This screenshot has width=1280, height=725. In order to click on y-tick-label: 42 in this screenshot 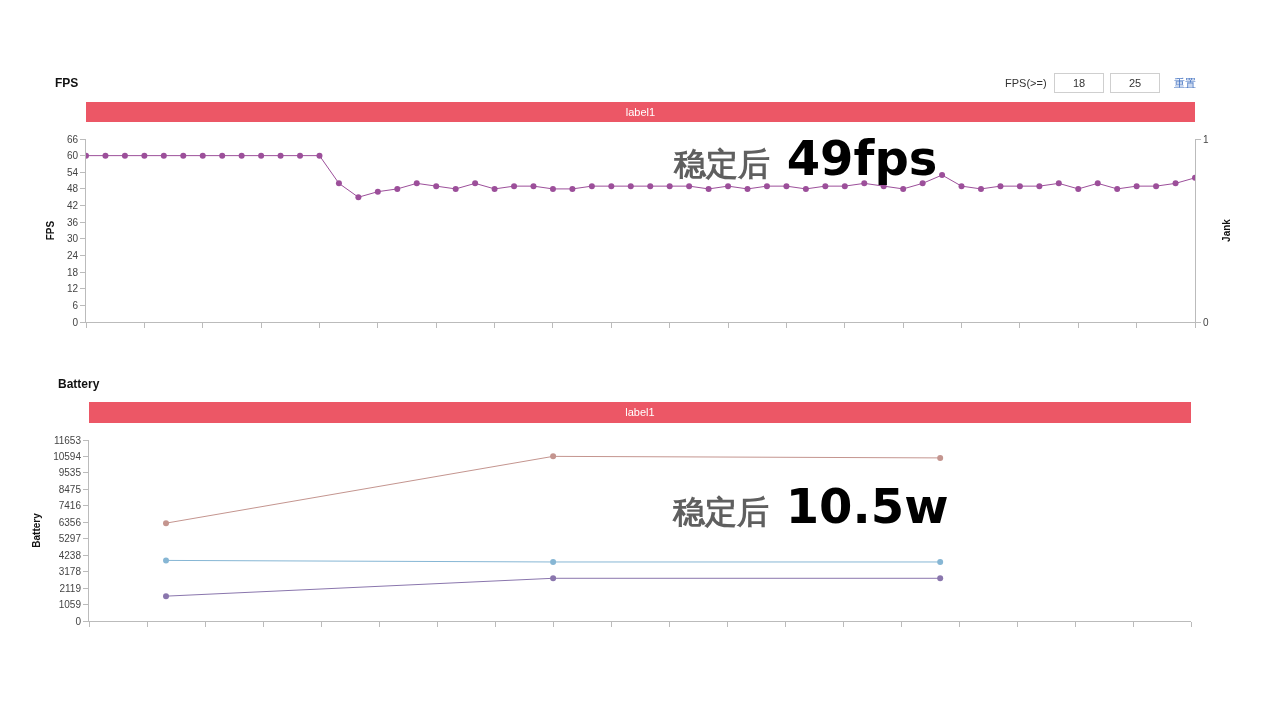, I will do `click(72, 206)`.